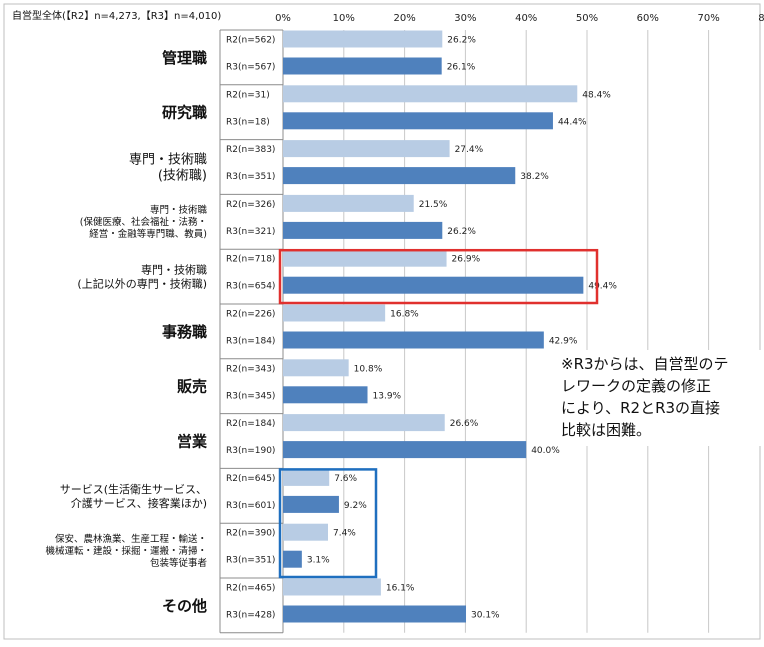 This screenshot has width=764, height=647. Describe the element at coordinates (250, 205) in the screenshot. I see `series-label: R2(n=326)` at that location.